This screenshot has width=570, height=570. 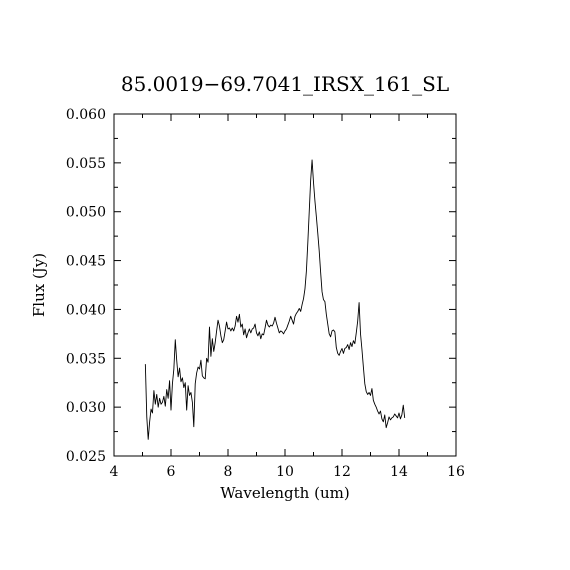 I want to click on y-tick-labels: 0.025 0.030 0.035 0.040 0.045 0.050 0.055 0.060, so click(x=86, y=286).